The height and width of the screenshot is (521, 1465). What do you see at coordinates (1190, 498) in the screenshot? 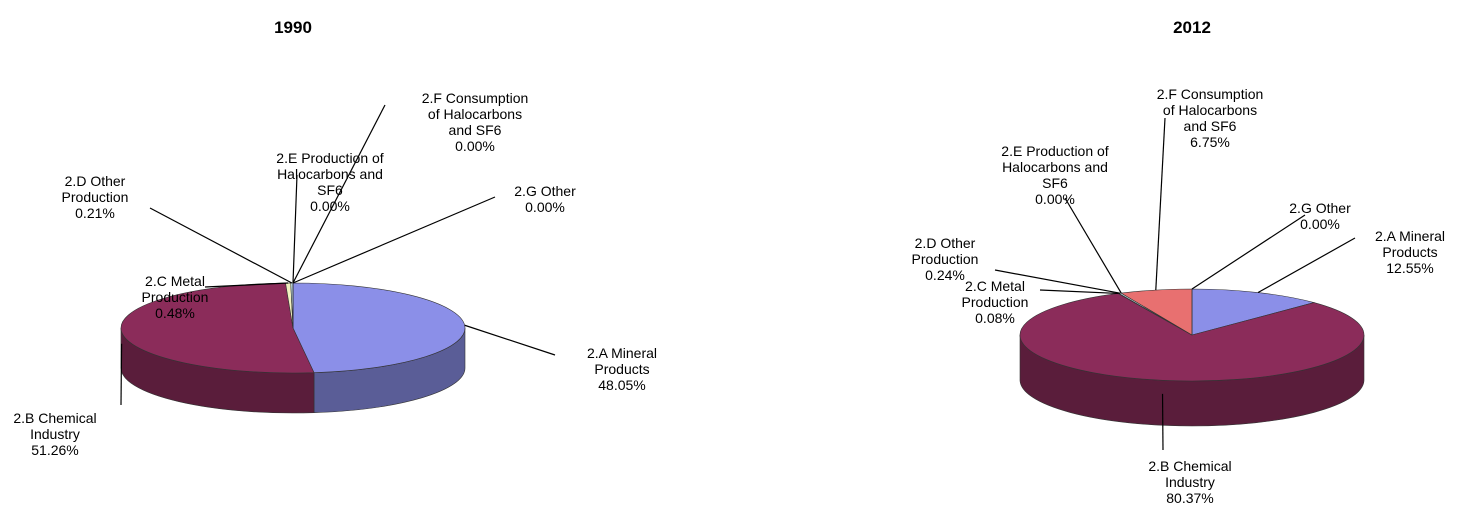
I see `slice-value: 80.37%` at bounding box center [1190, 498].